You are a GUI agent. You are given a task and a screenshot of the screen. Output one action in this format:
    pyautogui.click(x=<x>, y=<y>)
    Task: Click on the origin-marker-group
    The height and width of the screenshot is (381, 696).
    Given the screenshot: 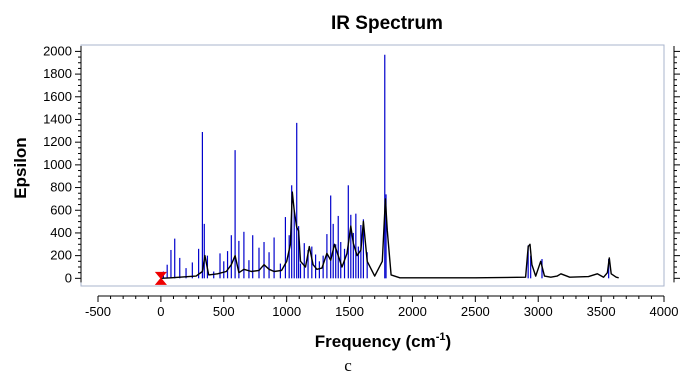 What is the action you would take?
    pyautogui.click(x=160, y=278)
    